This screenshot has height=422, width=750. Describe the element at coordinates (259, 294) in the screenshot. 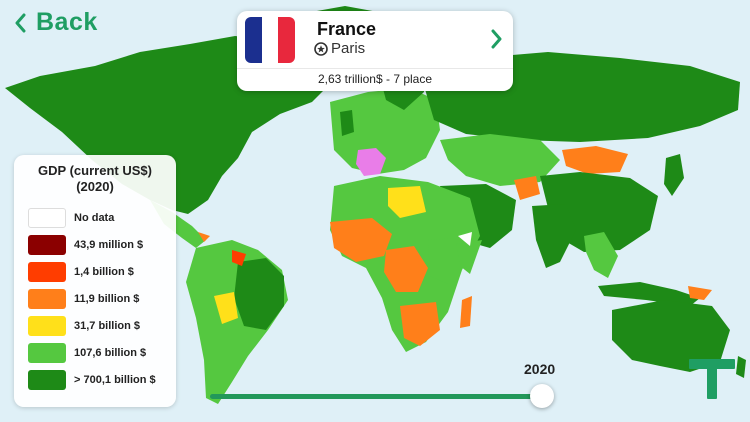

I see `brazil-region` at that location.